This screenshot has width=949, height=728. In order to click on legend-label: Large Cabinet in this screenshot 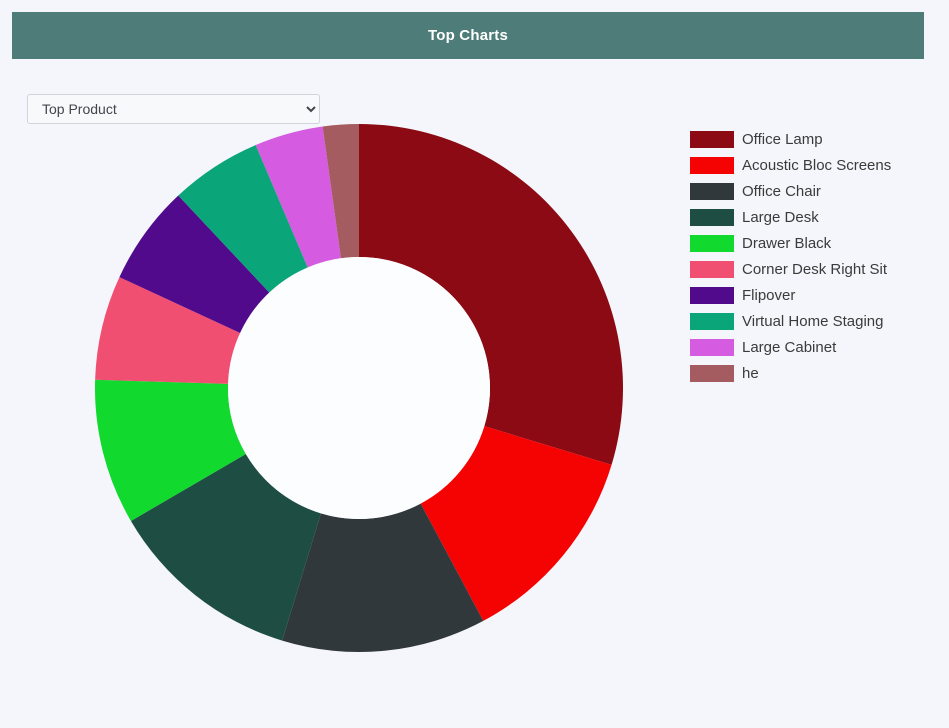, I will do `click(789, 347)`.